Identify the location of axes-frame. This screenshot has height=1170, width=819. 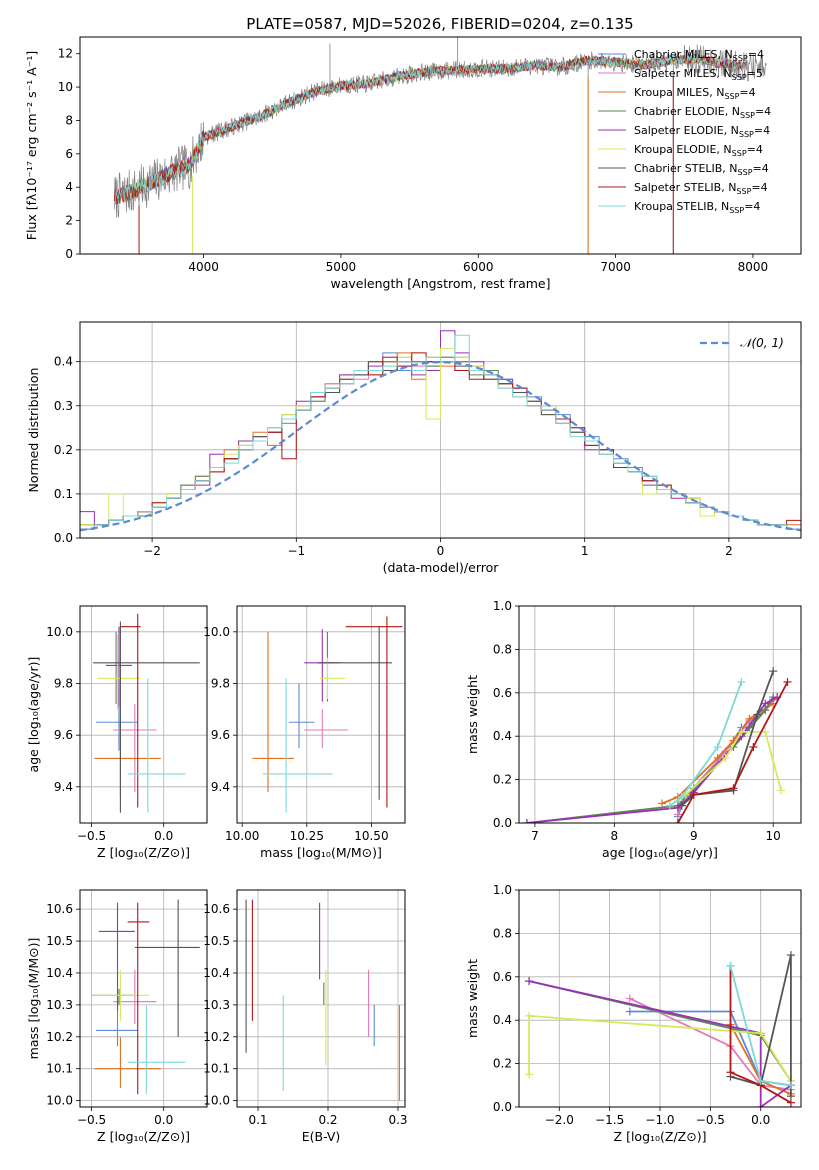
(143, 714).